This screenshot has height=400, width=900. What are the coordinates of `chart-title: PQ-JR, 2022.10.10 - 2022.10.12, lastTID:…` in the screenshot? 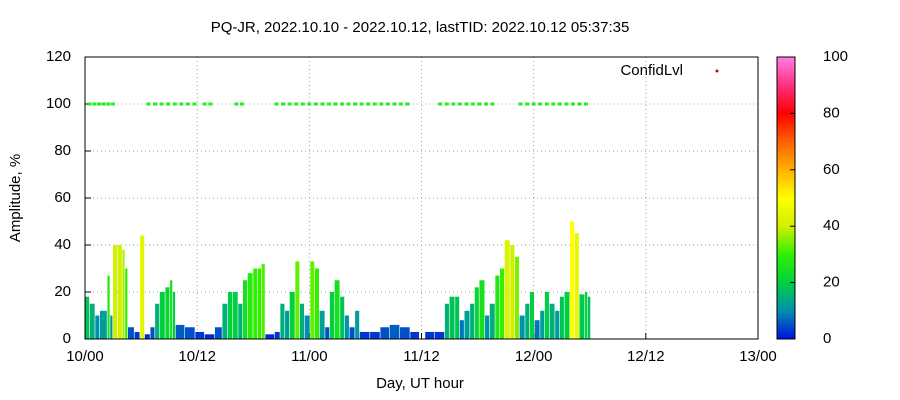 It's located at (420, 27).